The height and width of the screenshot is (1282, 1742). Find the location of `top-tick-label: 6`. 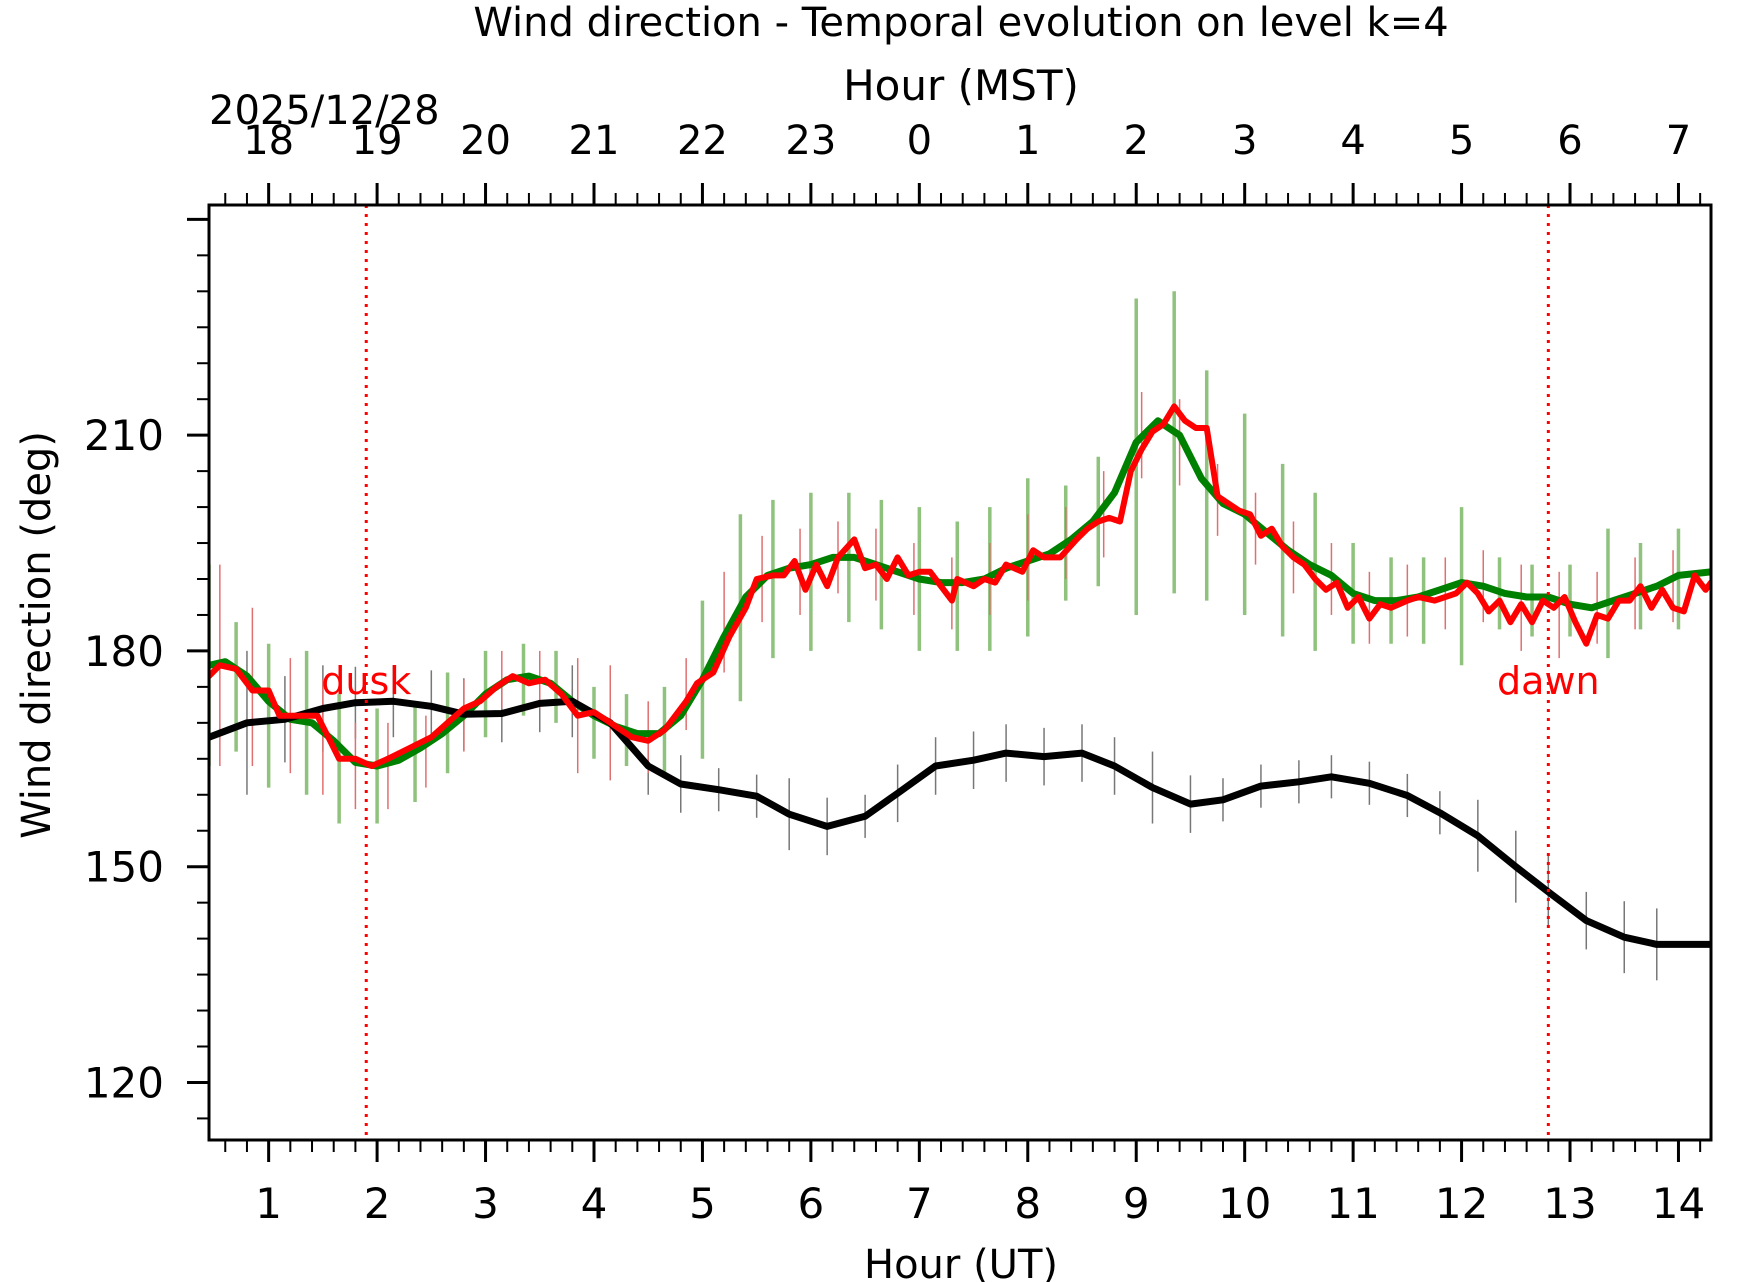

top-tick-label: 6 is located at coordinates (1569, 141).